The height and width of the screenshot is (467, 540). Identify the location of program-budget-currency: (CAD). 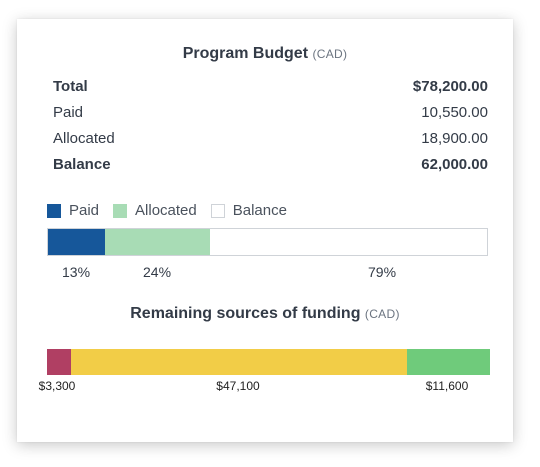
(330, 54).